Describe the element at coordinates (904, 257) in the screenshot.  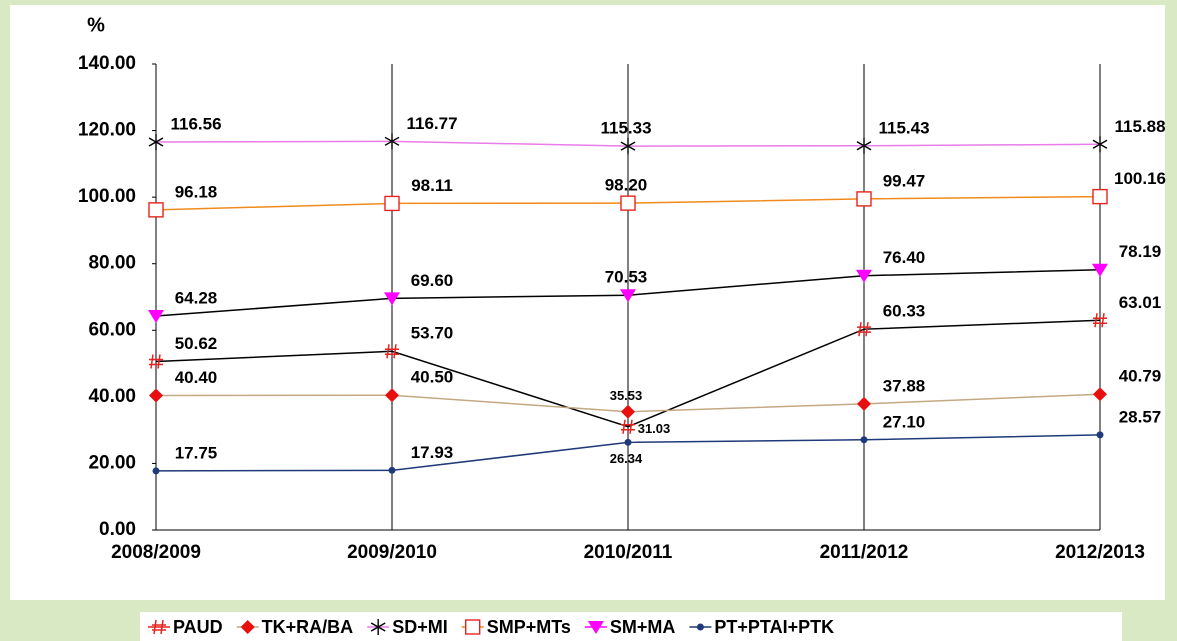
I see `data-label: 76.40` at that location.